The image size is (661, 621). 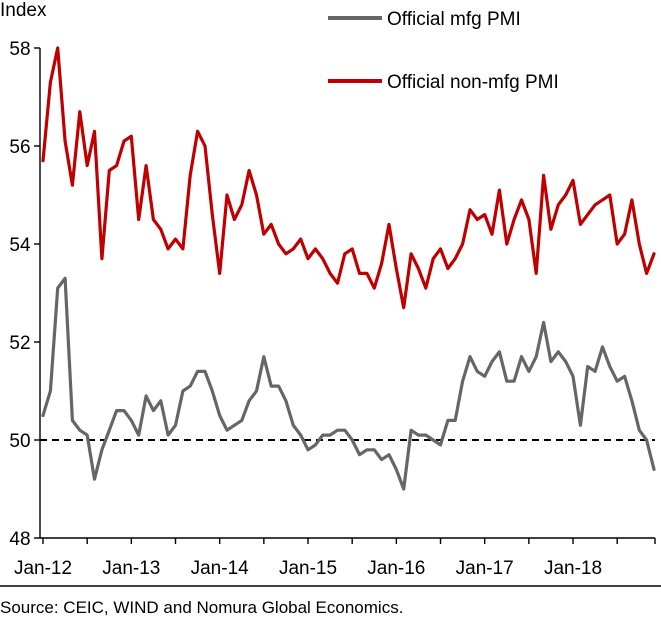 I want to click on y-tick-label: 48, so click(x=19, y=539).